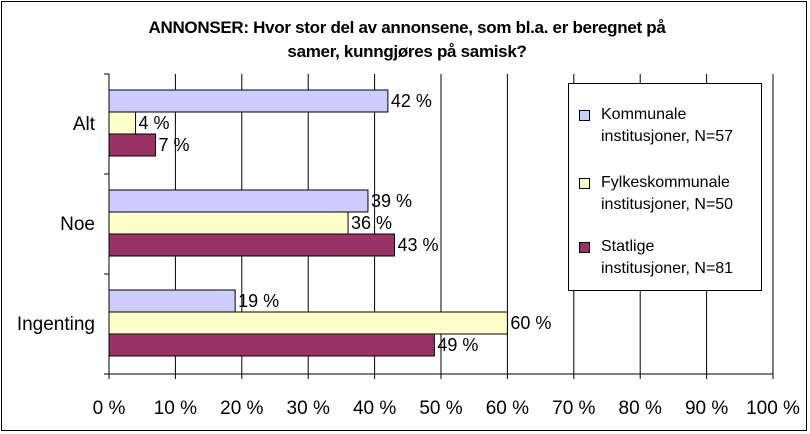  Describe the element at coordinates (56, 324) in the screenshot. I see `category-label: Ingenting` at that location.